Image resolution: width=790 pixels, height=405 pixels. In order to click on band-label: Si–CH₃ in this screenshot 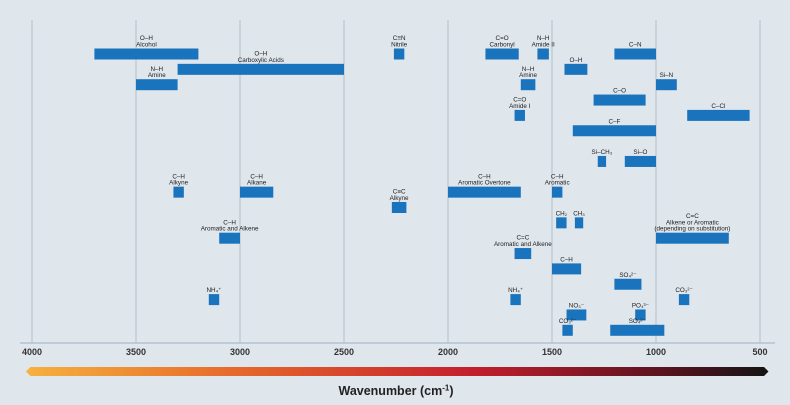, I will do `click(602, 152)`.